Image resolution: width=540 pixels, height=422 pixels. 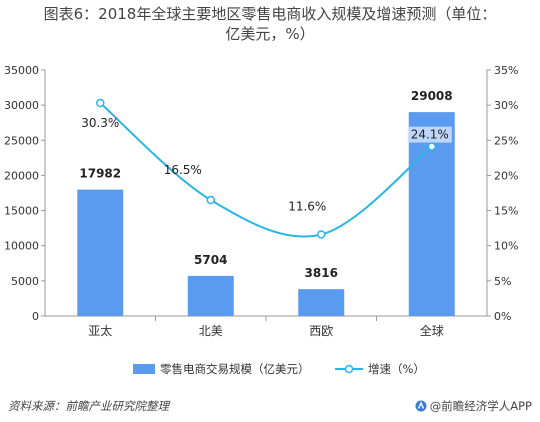 What do you see at coordinates (321, 331) in the screenshot?
I see `x-tick-label: 西欧` at bounding box center [321, 331].